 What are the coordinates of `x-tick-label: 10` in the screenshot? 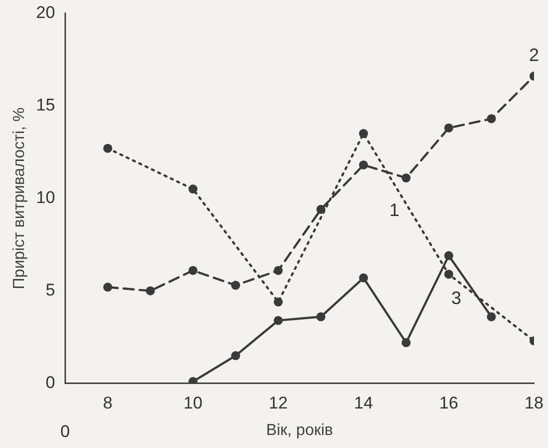 It's located at (193, 402).